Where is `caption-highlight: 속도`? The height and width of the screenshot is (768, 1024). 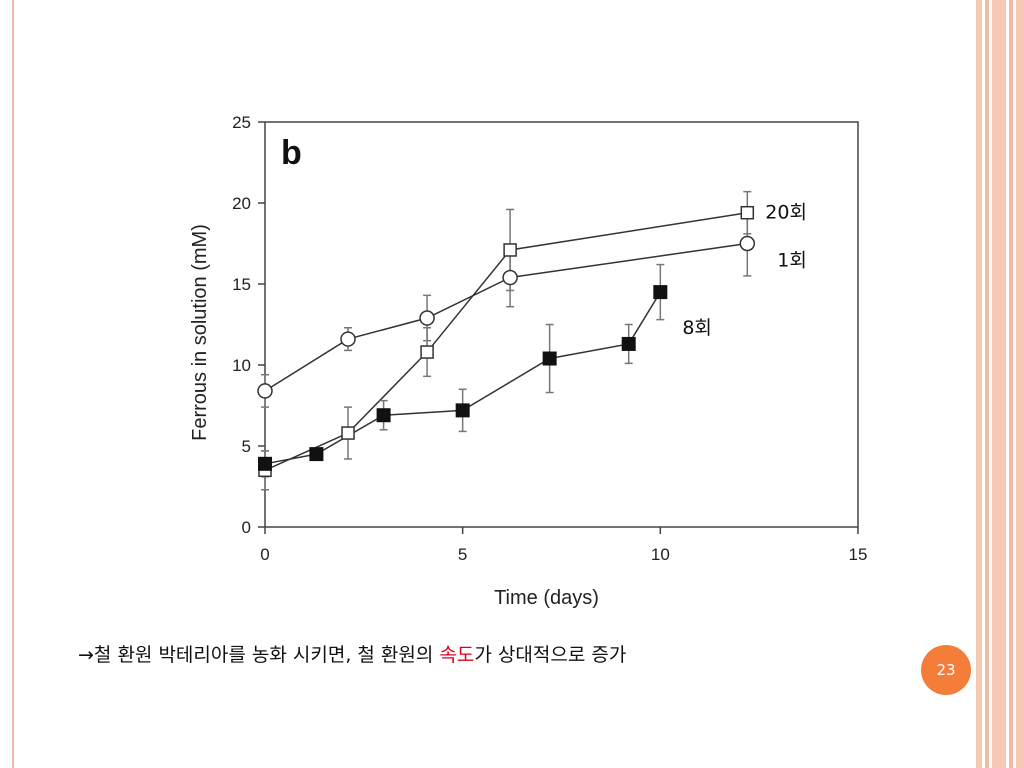 caption-highlight: 속도 is located at coordinates (457, 655).